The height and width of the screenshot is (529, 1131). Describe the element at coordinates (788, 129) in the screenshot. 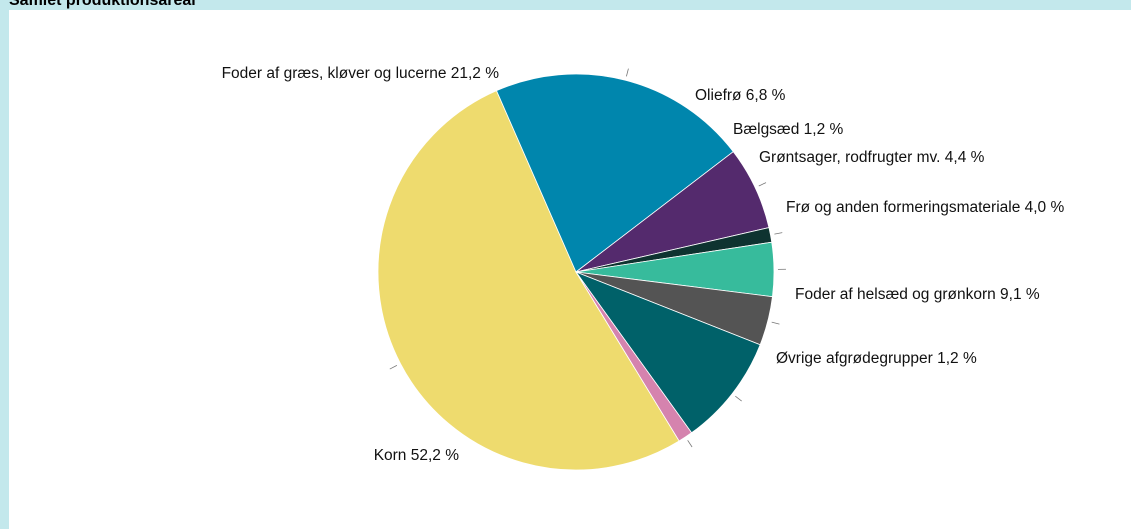

I see `slice-label-3: Bælgsæd 1,2 %` at that location.